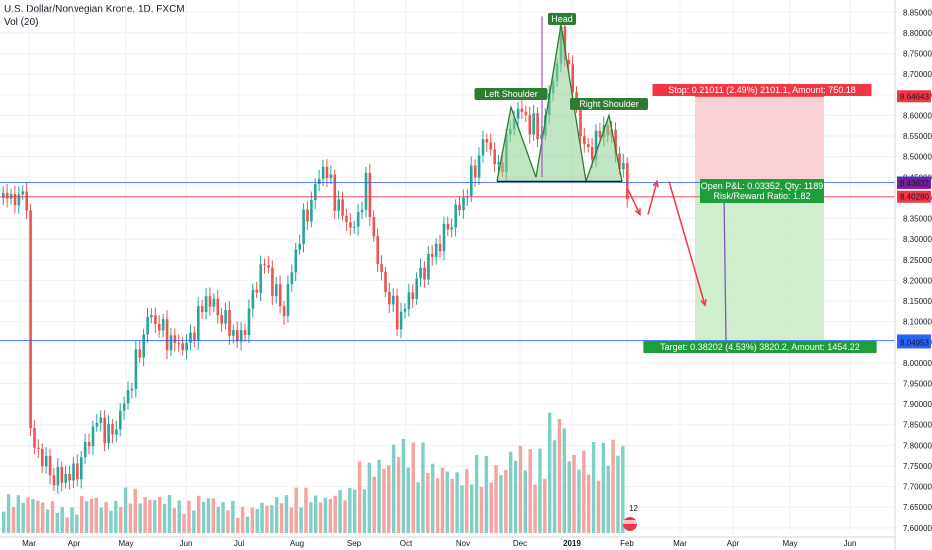  Describe the element at coordinates (463, 543) in the screenshot. I see `time-axis-tick: Nov` at that location.